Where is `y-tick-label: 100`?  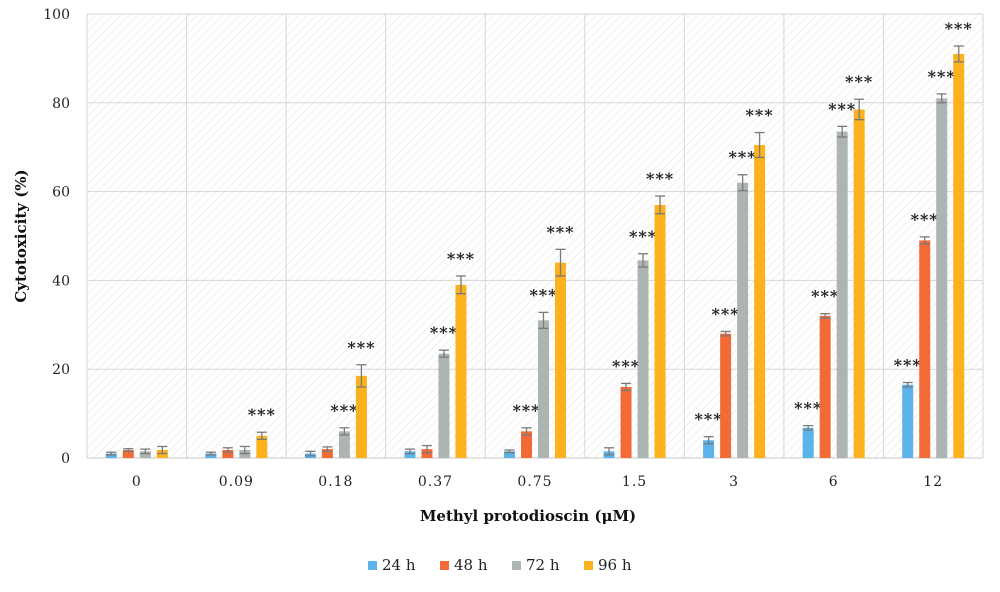 y-tick-label: 100 is located at coordinates (56, 15).